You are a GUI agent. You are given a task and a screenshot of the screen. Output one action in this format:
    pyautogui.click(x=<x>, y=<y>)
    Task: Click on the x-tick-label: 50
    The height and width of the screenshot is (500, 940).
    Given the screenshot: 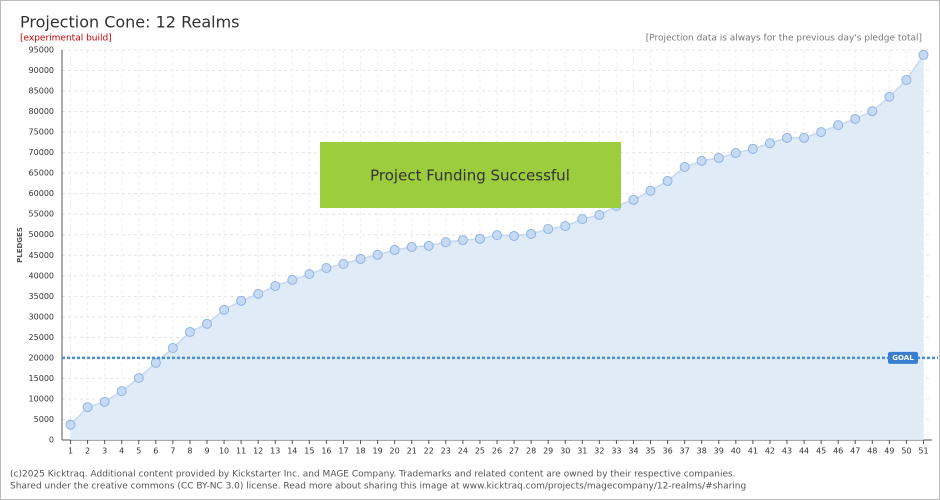 What is the action you would take?
    pyautogui.click(x=906, y=451)
    